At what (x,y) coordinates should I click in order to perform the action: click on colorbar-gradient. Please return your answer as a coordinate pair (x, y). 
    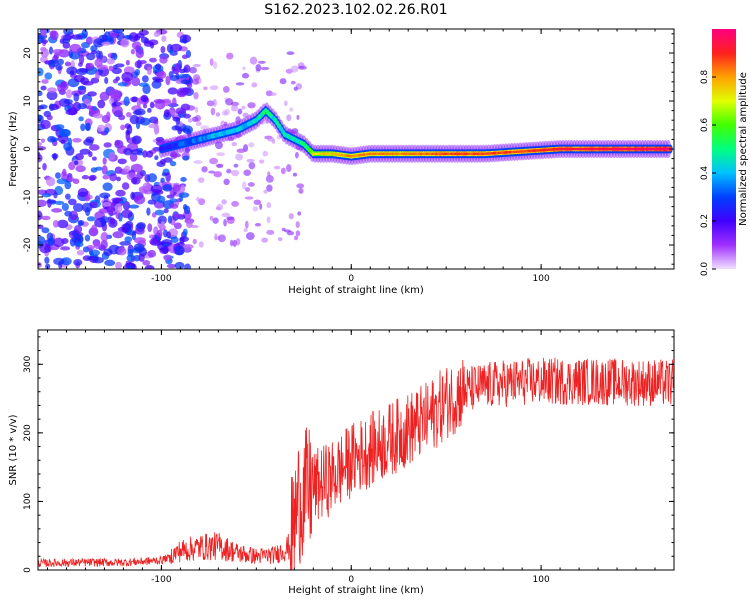
    Looking at the image, I should click on (724, 149).